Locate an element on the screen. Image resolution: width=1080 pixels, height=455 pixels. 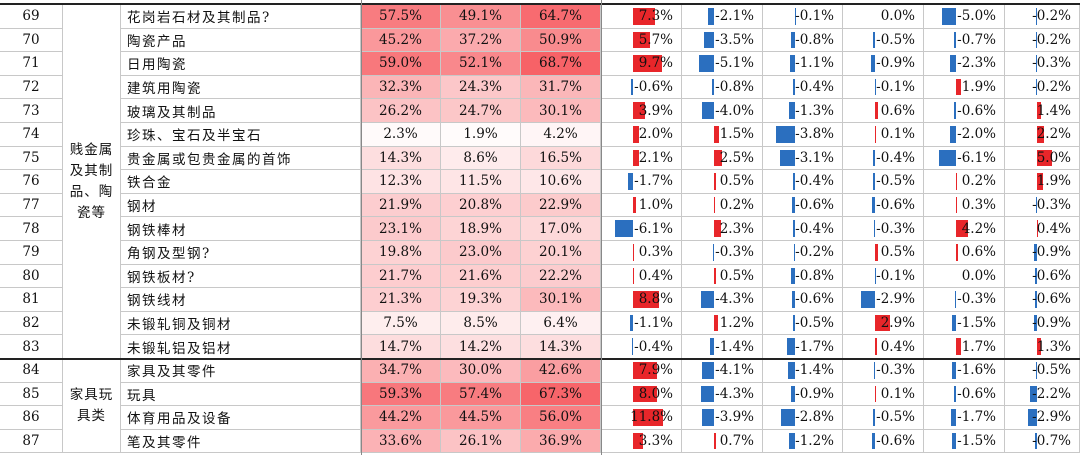
row-index: 69 is located at coordinates (31, 17).